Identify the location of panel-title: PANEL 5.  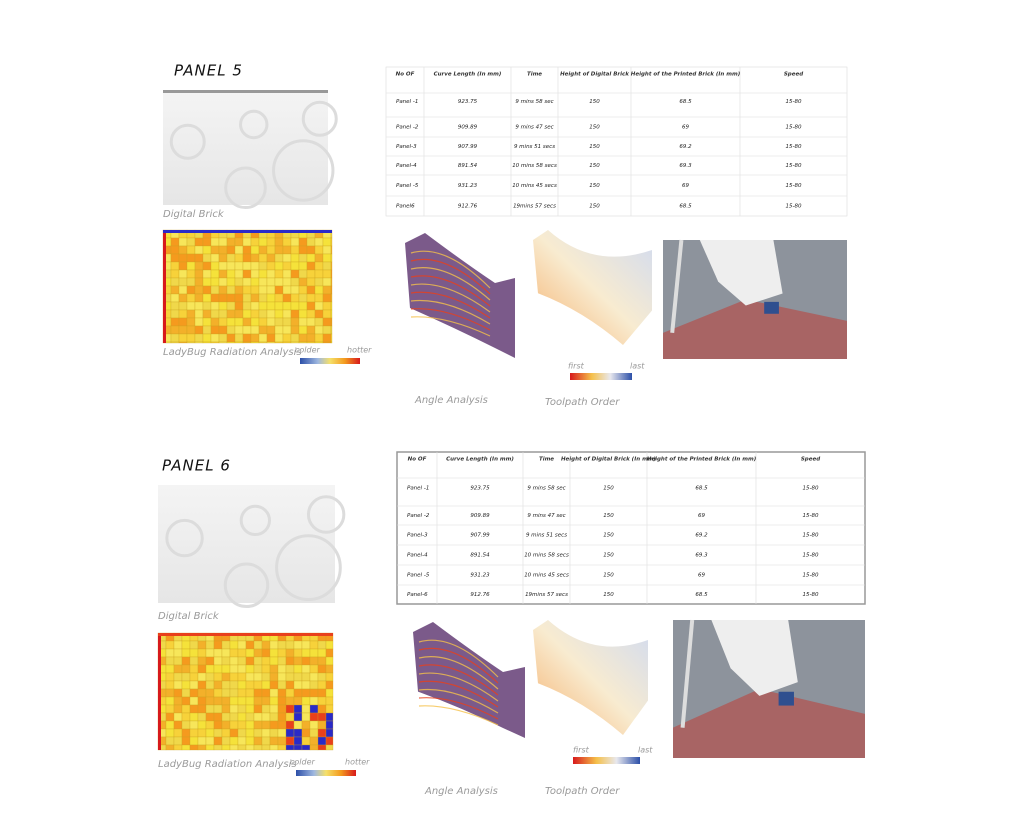
(208, 71).